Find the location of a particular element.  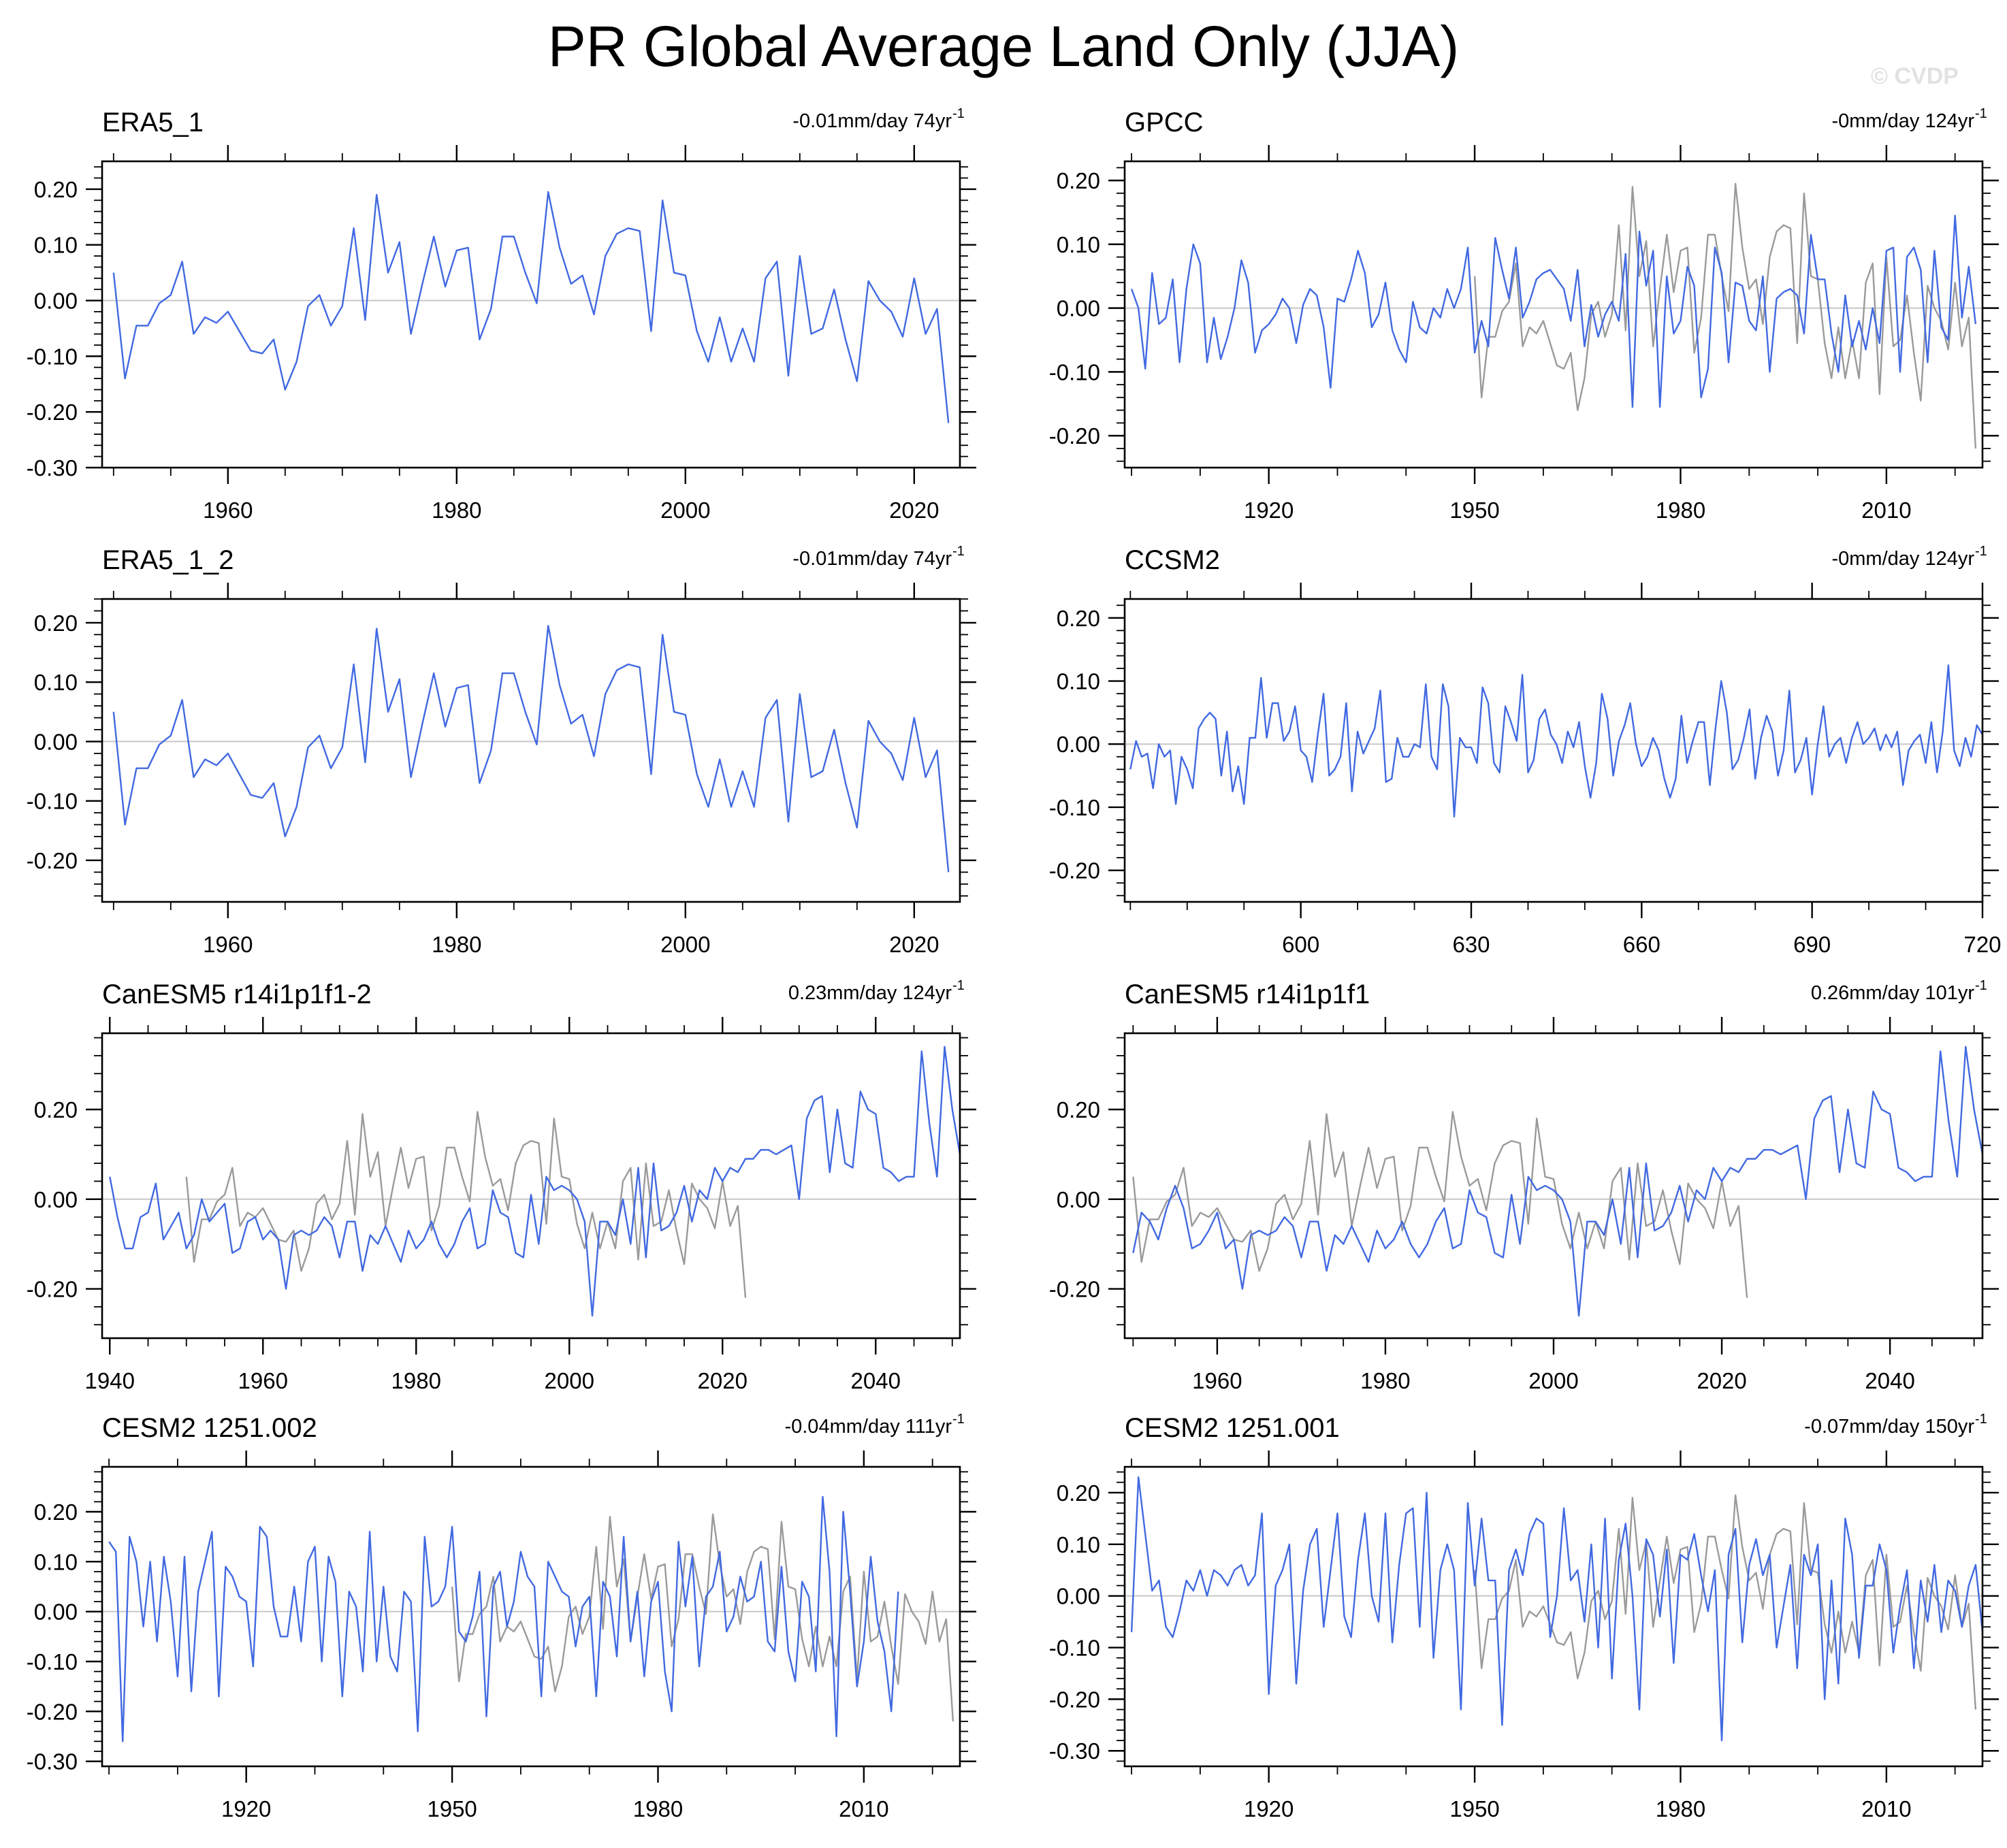

trend-label: -0.04mm/day 111yr is located at coordinates (868, 1427).